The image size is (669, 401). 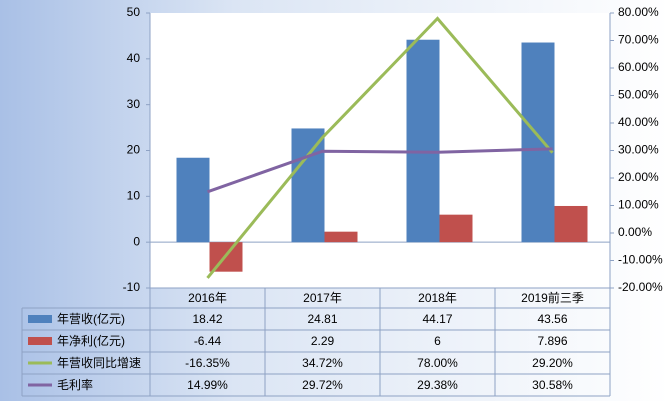 What do you see at coordinates (136, 241) in the screenshot?
I see `y-tick-label: 0` at bounding box center [136, 241].